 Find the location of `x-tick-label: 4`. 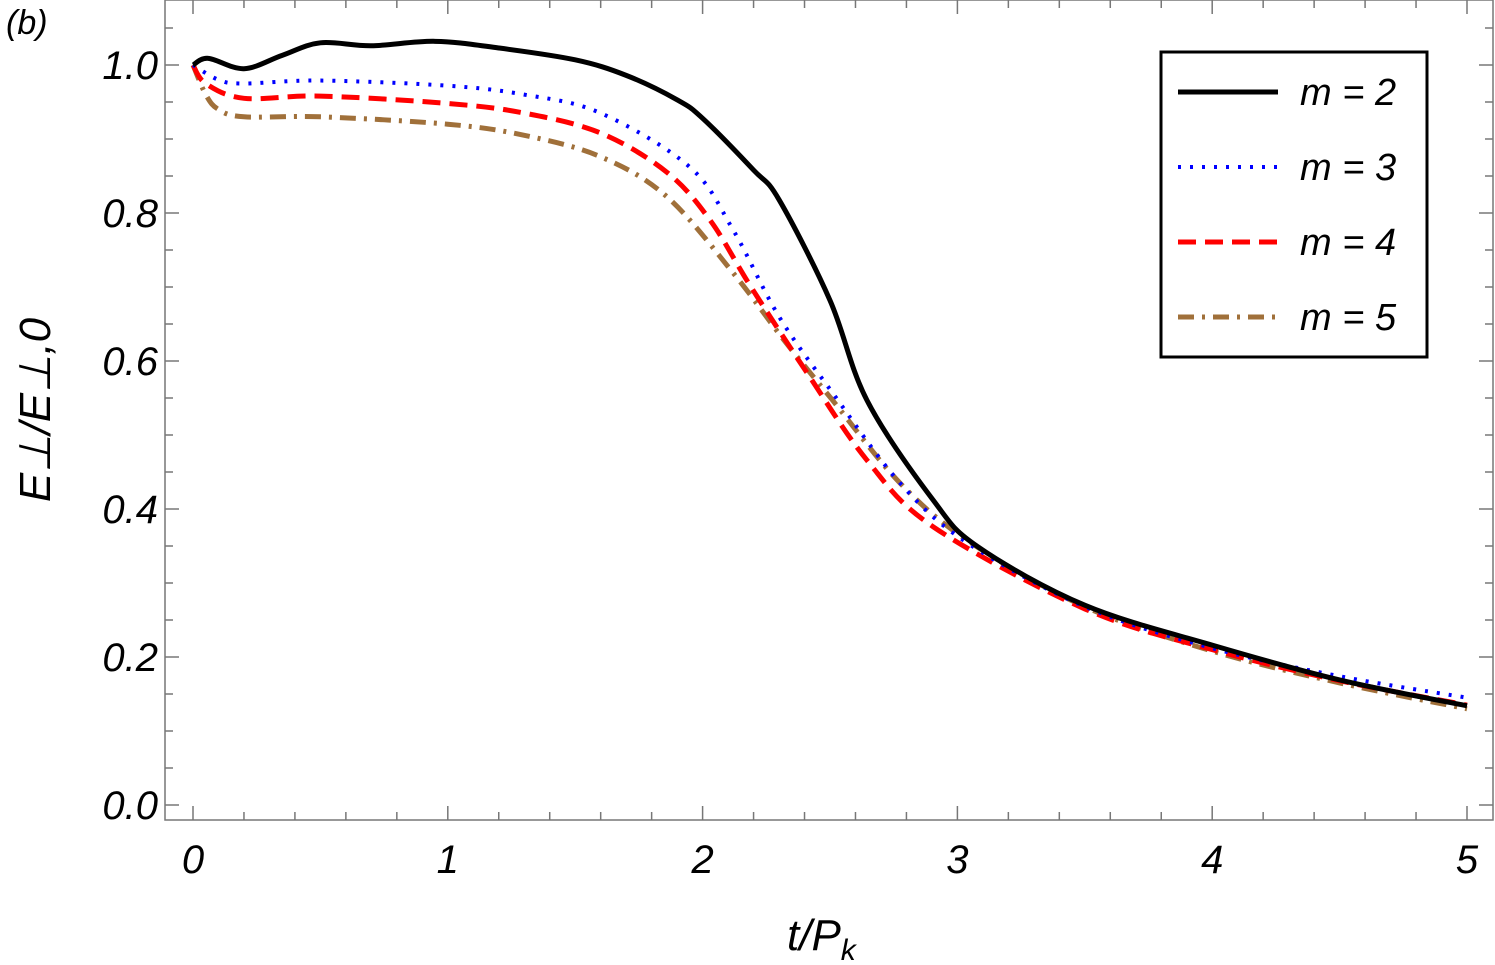

x-tick-label: 4 is located at coordinates (1212, 860).